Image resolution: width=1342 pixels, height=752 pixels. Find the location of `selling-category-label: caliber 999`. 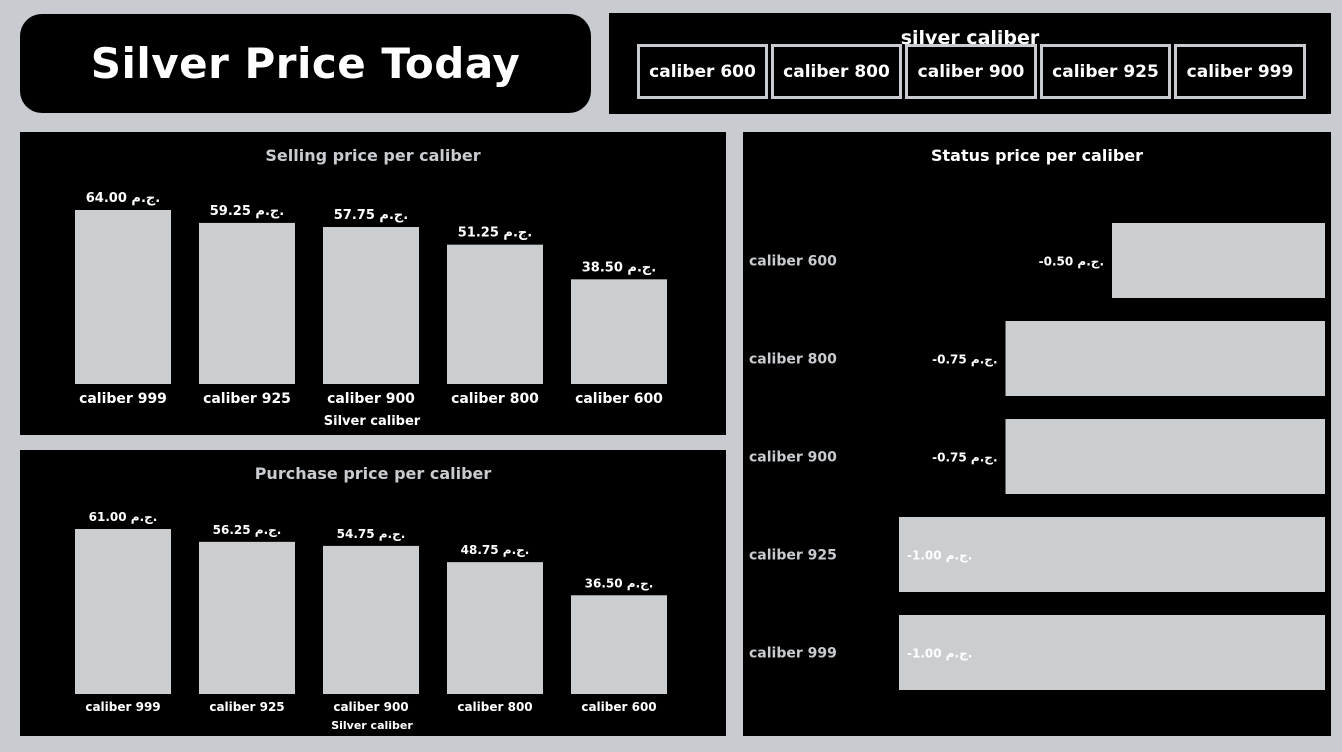

selling-category-label: caliber 999 is located at coordinates (123, 399).